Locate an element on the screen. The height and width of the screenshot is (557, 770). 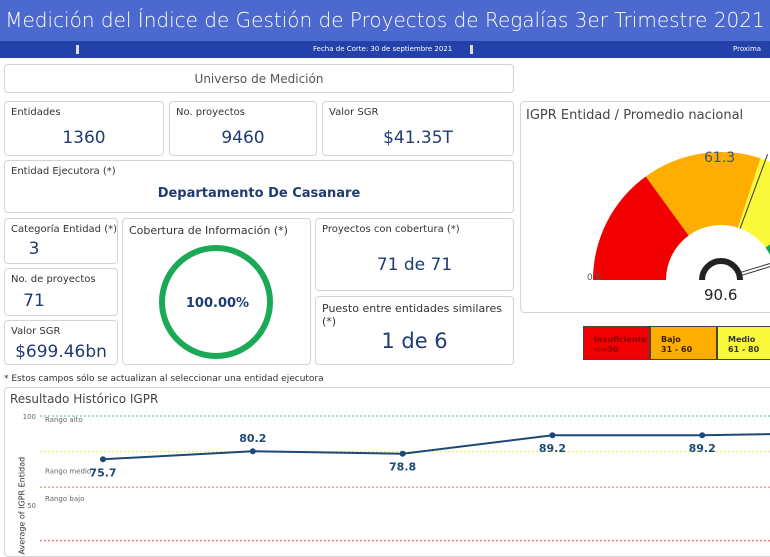
legend-name: Insuficiente is located at coordinates (620, 339).